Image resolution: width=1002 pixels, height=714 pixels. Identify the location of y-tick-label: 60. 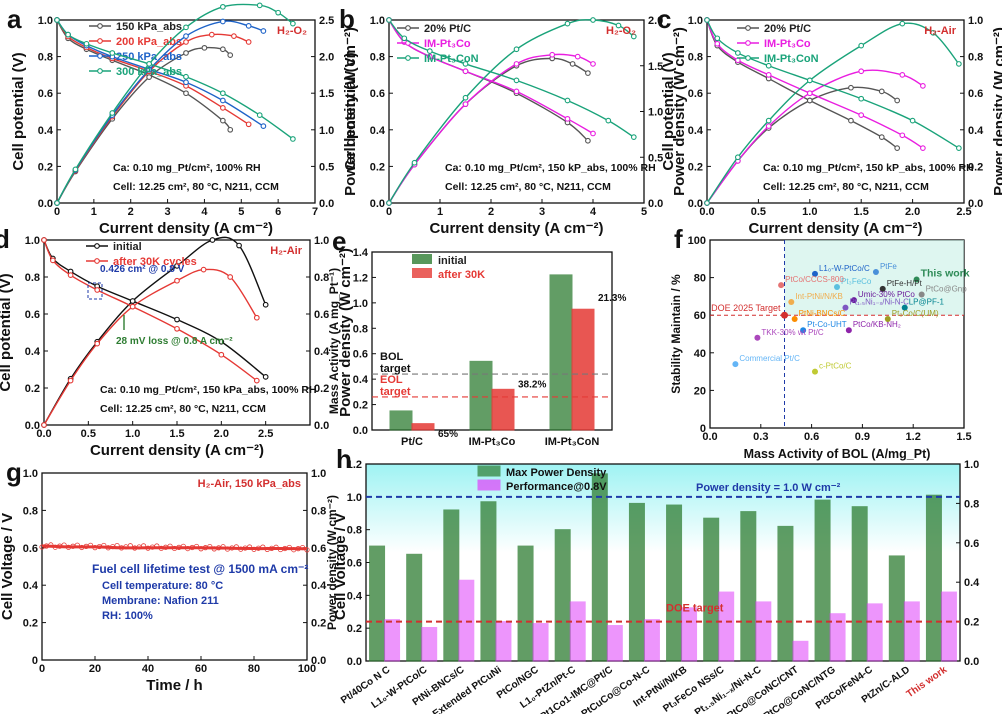
(700, 316).